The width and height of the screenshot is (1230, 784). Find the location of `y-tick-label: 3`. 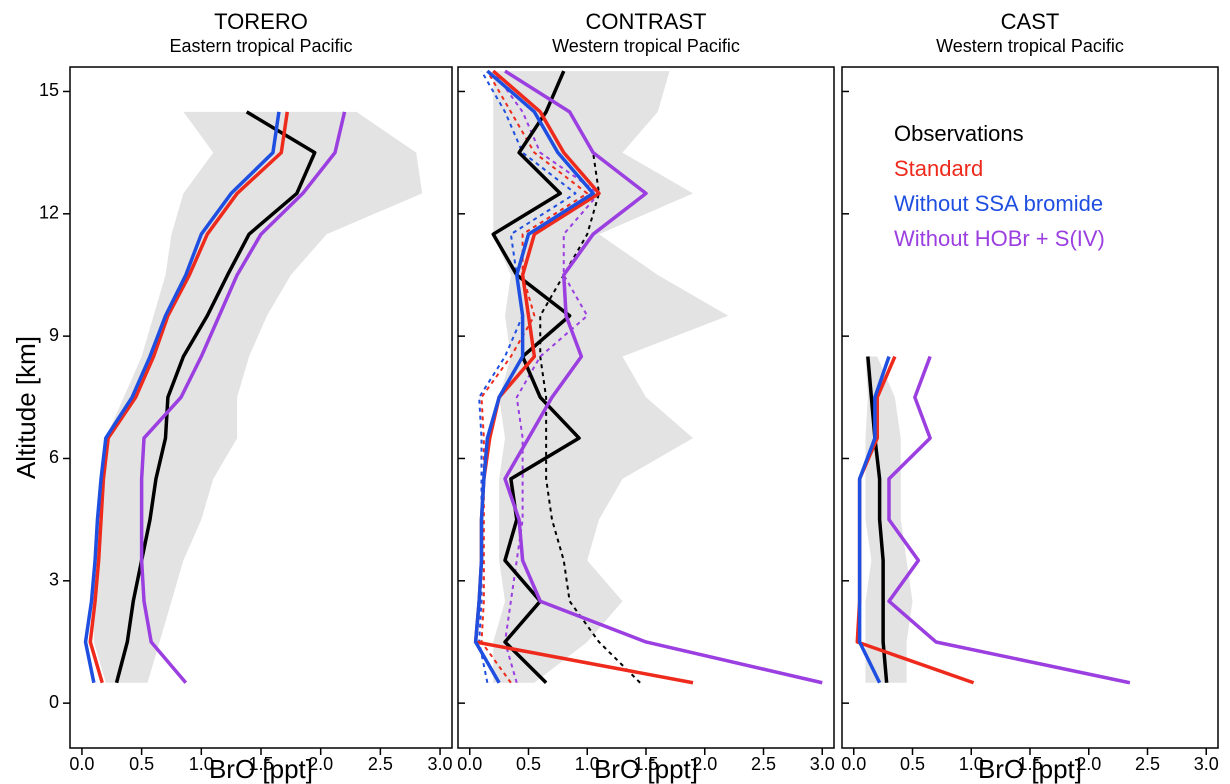

y-tick-label: 3 is located at coordinates (54, 580).